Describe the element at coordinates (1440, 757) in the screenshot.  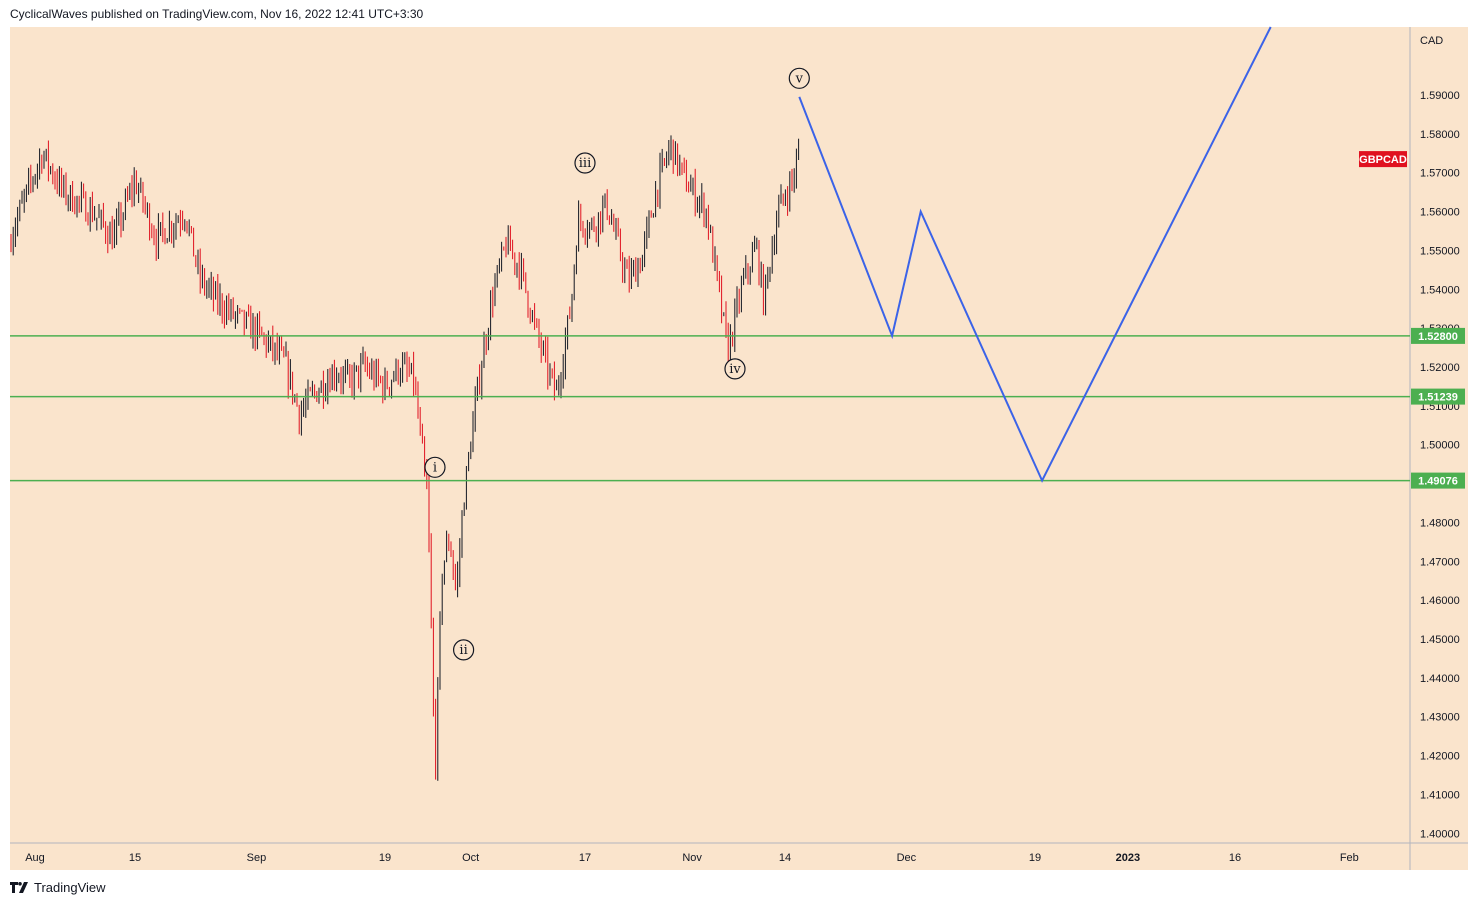
I see `y-tick-label: 1.42000` at that location.